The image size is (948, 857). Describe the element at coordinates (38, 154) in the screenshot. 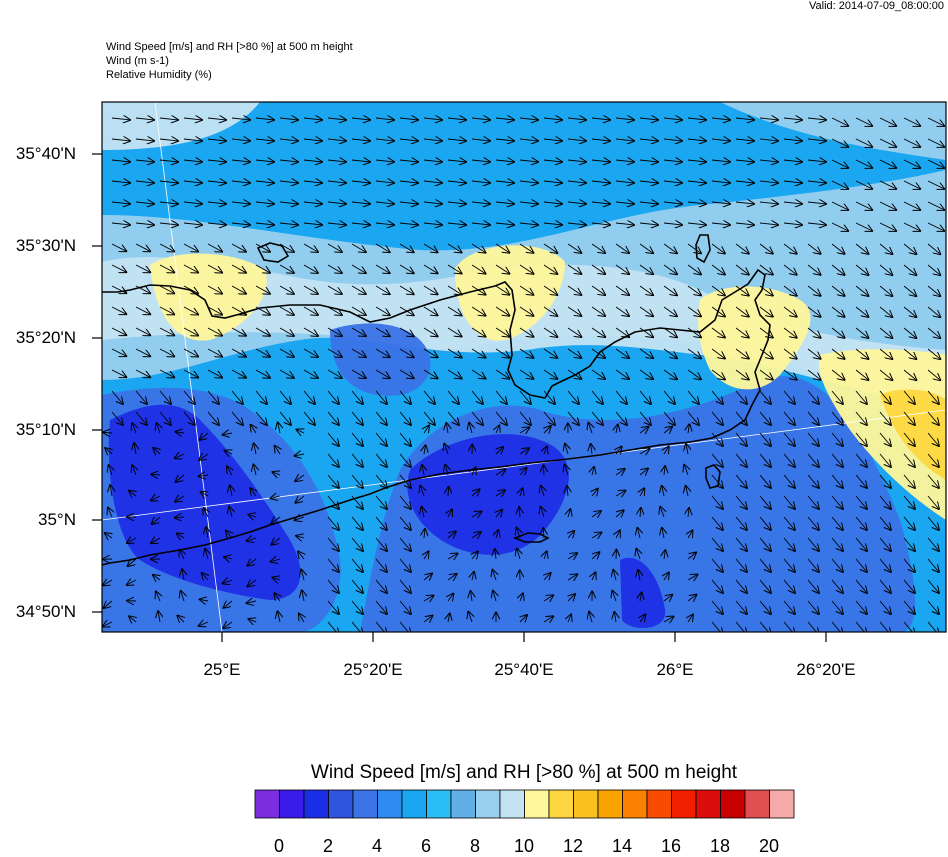

I see `lat-label: 35°40'N` at that location.